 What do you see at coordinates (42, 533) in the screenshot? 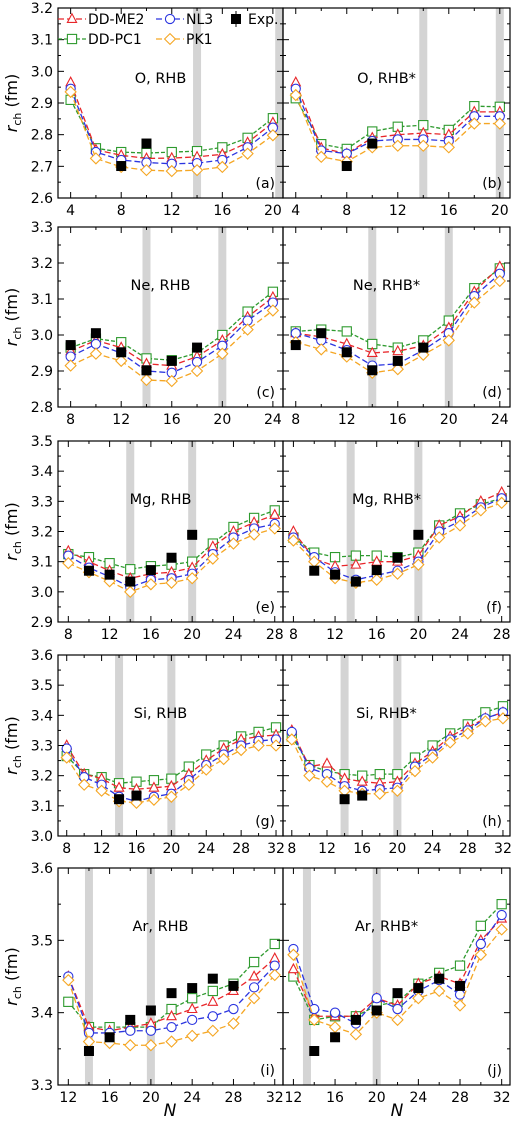
I see `y-tick-label: 3.2` at bounding box center [42, 533].